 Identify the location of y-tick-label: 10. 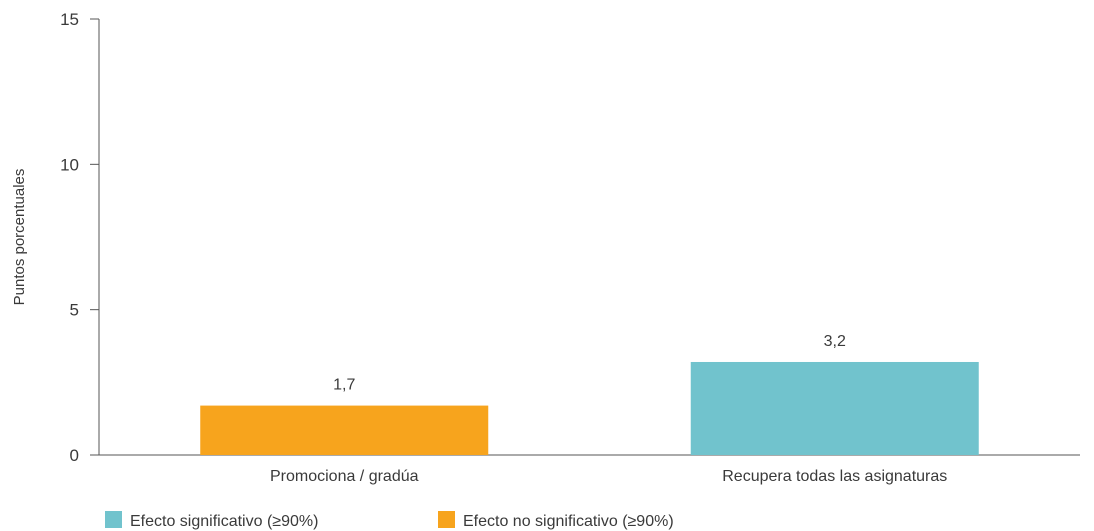
(69, 164).